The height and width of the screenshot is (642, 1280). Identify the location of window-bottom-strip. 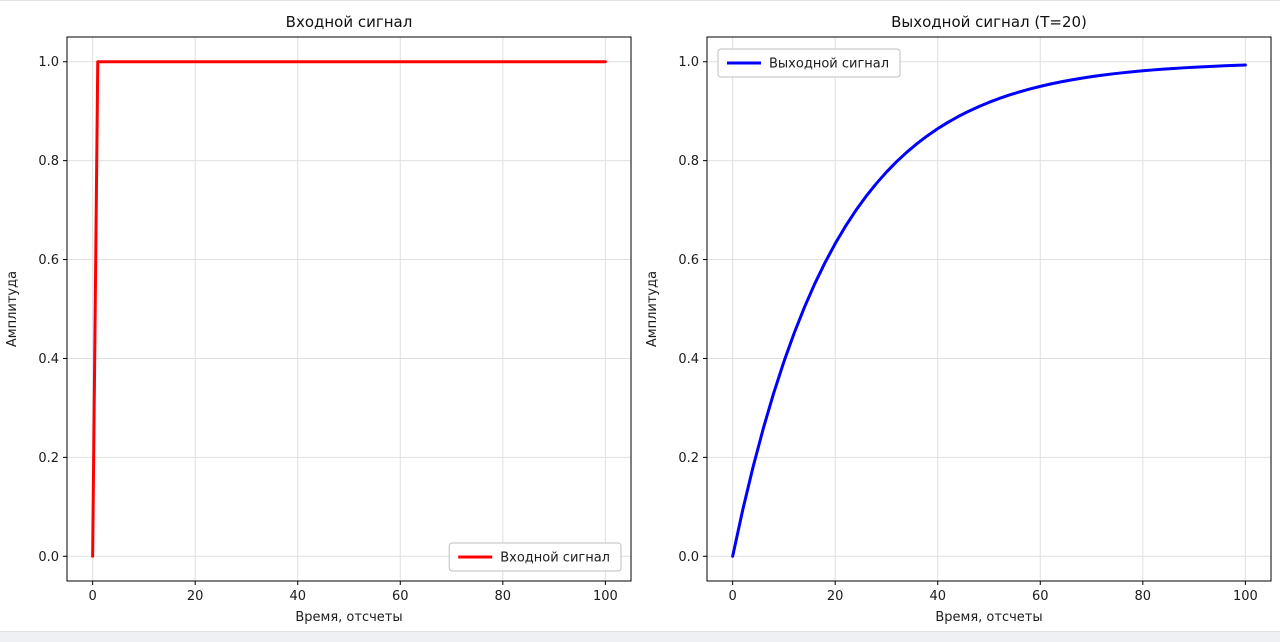
(640, 636).